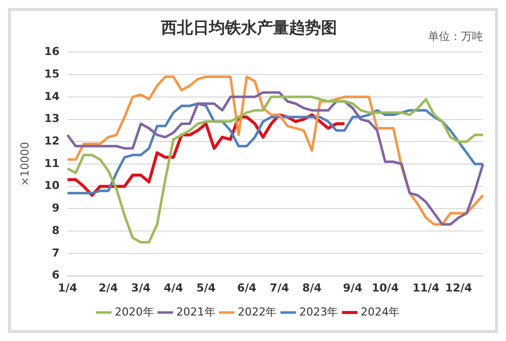  I want to click on x-tick-label: 2/4, so click(108, 287).